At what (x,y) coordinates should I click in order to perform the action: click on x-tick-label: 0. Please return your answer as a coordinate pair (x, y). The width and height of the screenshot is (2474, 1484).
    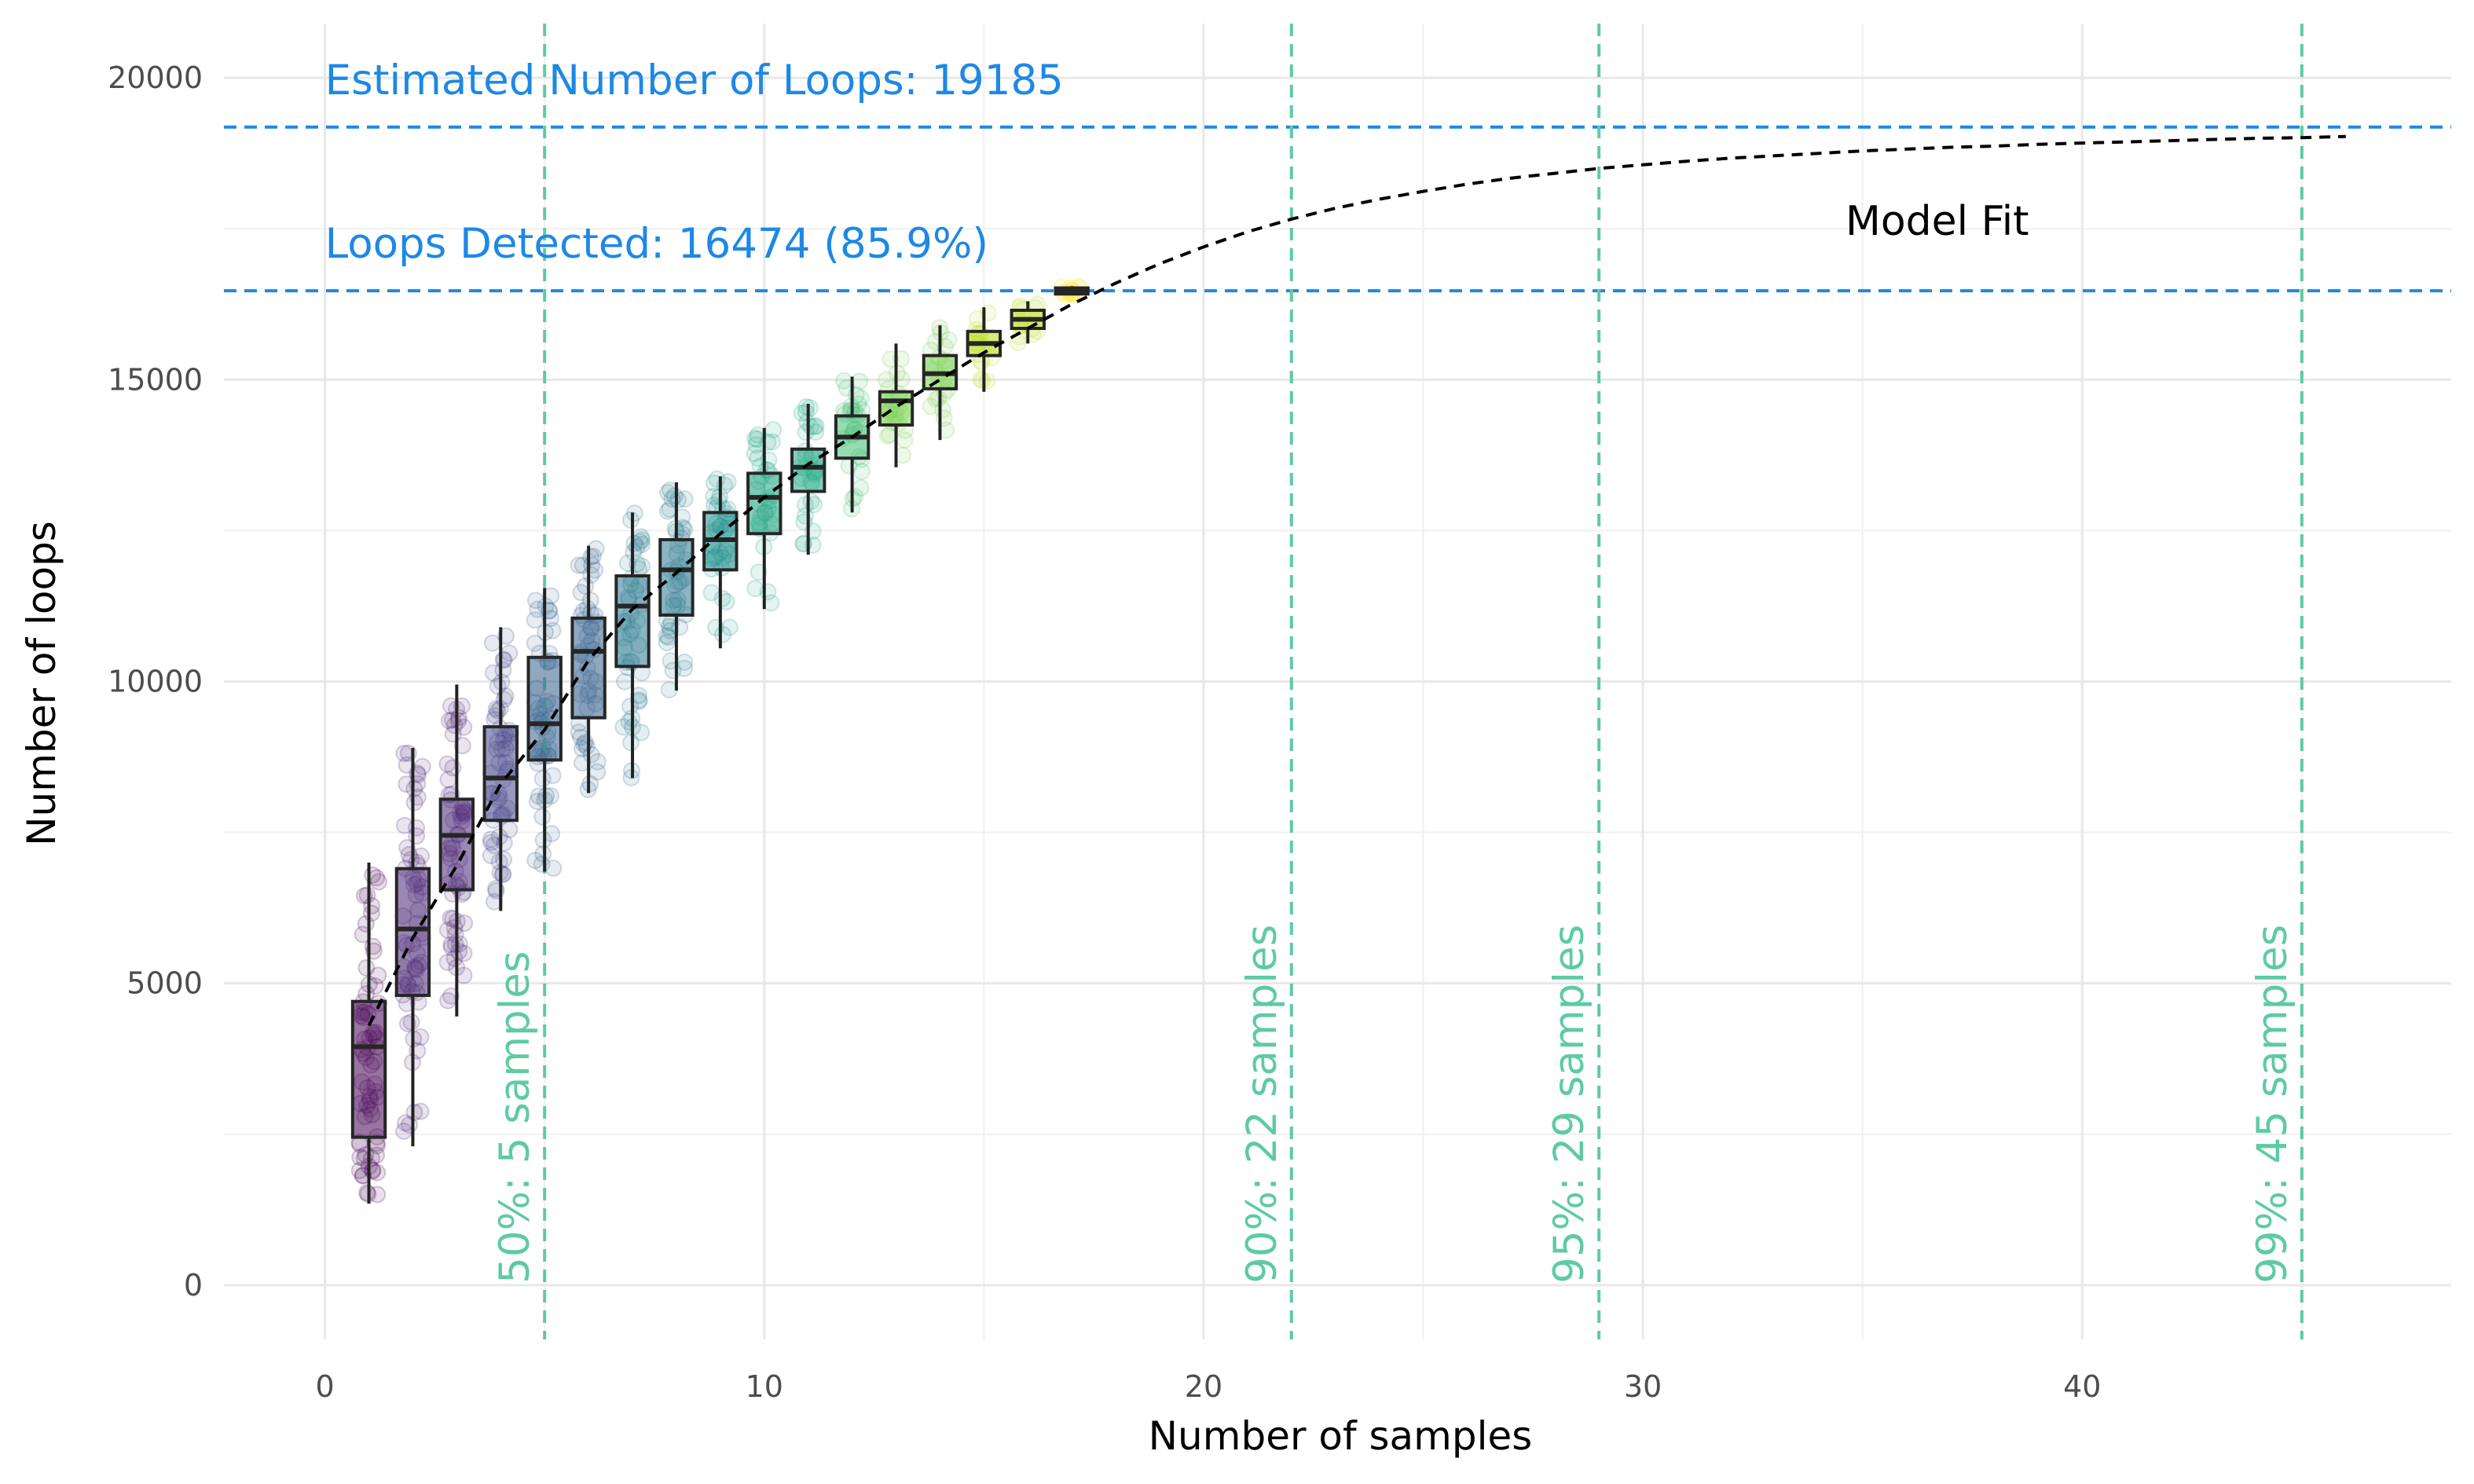
    Looking at the image, I should click on (325, 1386).